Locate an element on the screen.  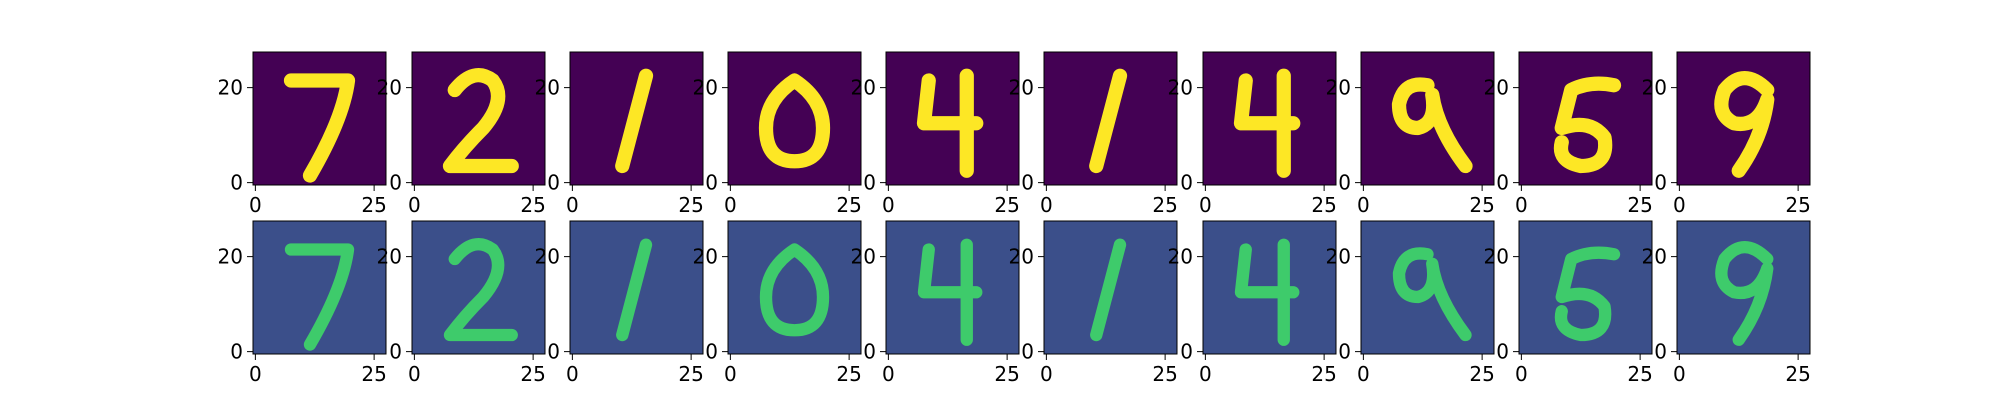
subplot-top-4: 0 25 0 20 is located at coordinates (777, 134).